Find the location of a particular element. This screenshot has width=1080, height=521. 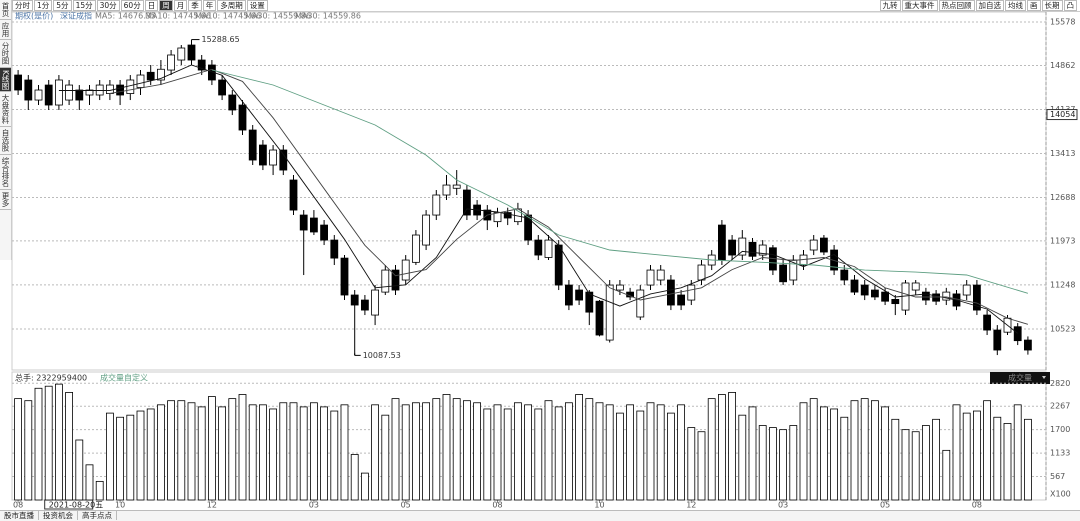

period-tab: 多周期 is located at coordinates (231, 5).